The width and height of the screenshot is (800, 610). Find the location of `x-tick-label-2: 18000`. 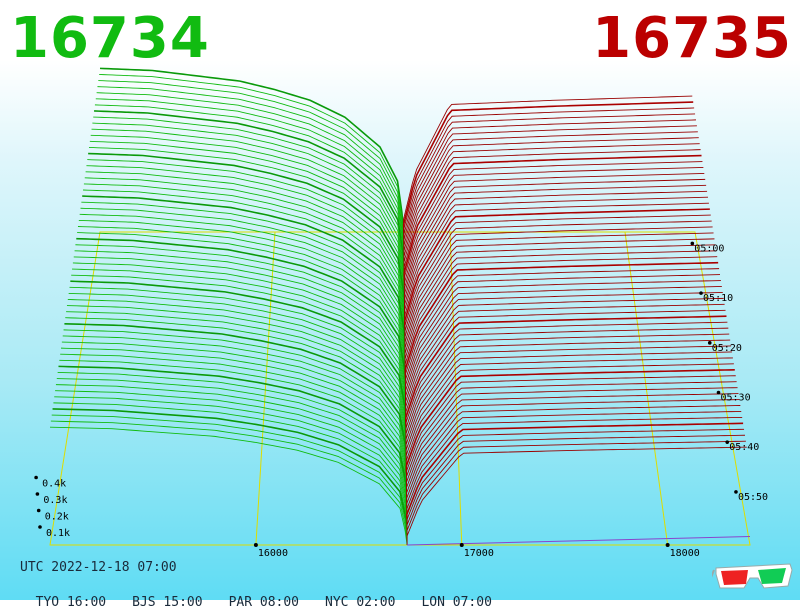

x-tick-label-2: 18000 is located at coordinates (685, 553).